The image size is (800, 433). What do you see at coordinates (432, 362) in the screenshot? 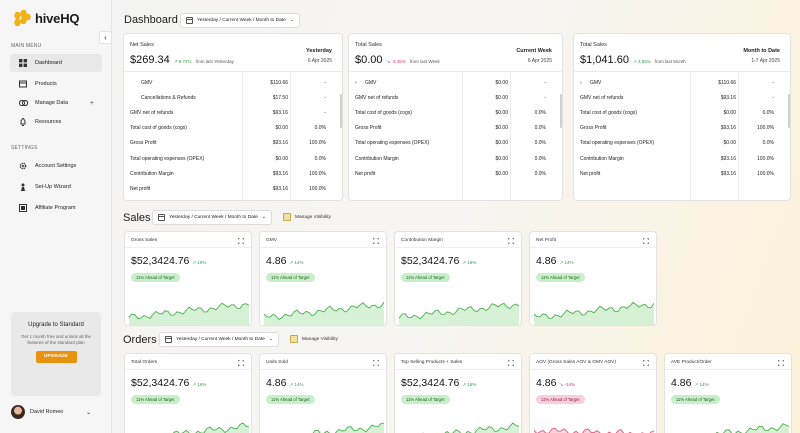
I see `metric-title: Top Selling Products + Sales` at bounding box center [432, 362].